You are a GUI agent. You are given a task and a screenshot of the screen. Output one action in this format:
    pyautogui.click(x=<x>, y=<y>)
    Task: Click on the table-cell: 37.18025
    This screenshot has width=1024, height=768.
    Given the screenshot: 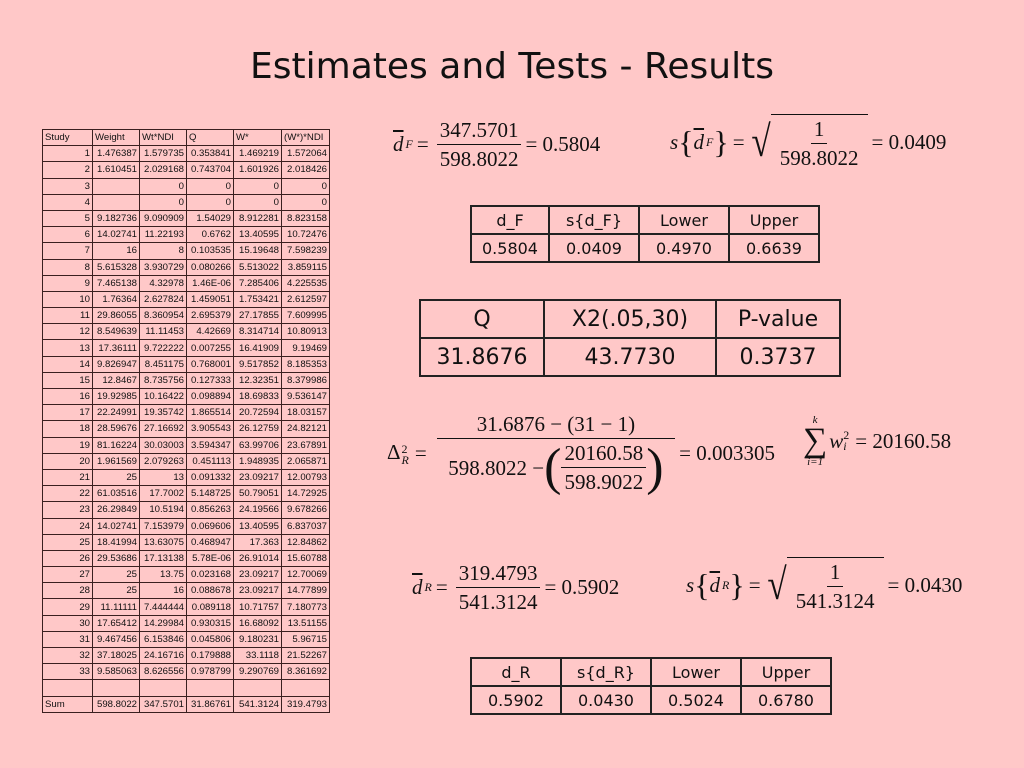 What is the action you would take?
    pyautogui.click(x=116, y=655)
    